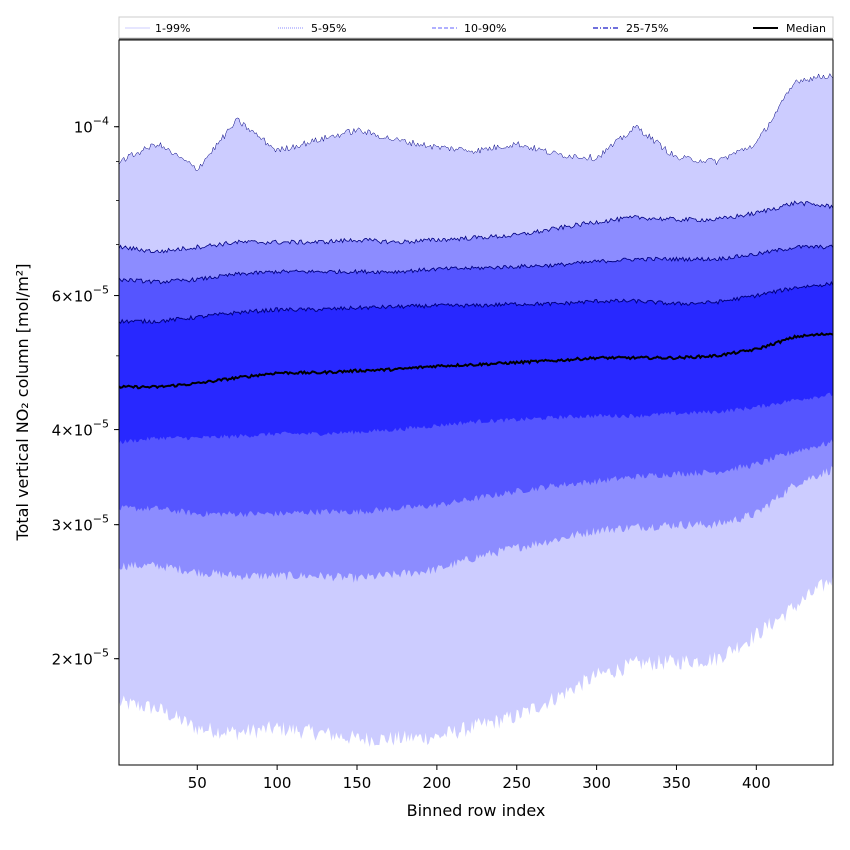 The height and width of the screenshot is (850, 850). I want to click on median-line, so click(476, 361).